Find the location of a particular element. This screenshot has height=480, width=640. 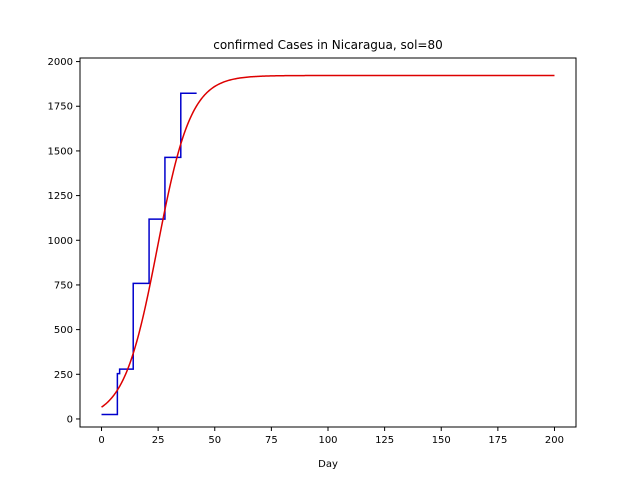

x-axis: 0 25 50 75 100 125 150 175 200 is located at coordinates (331, 436).